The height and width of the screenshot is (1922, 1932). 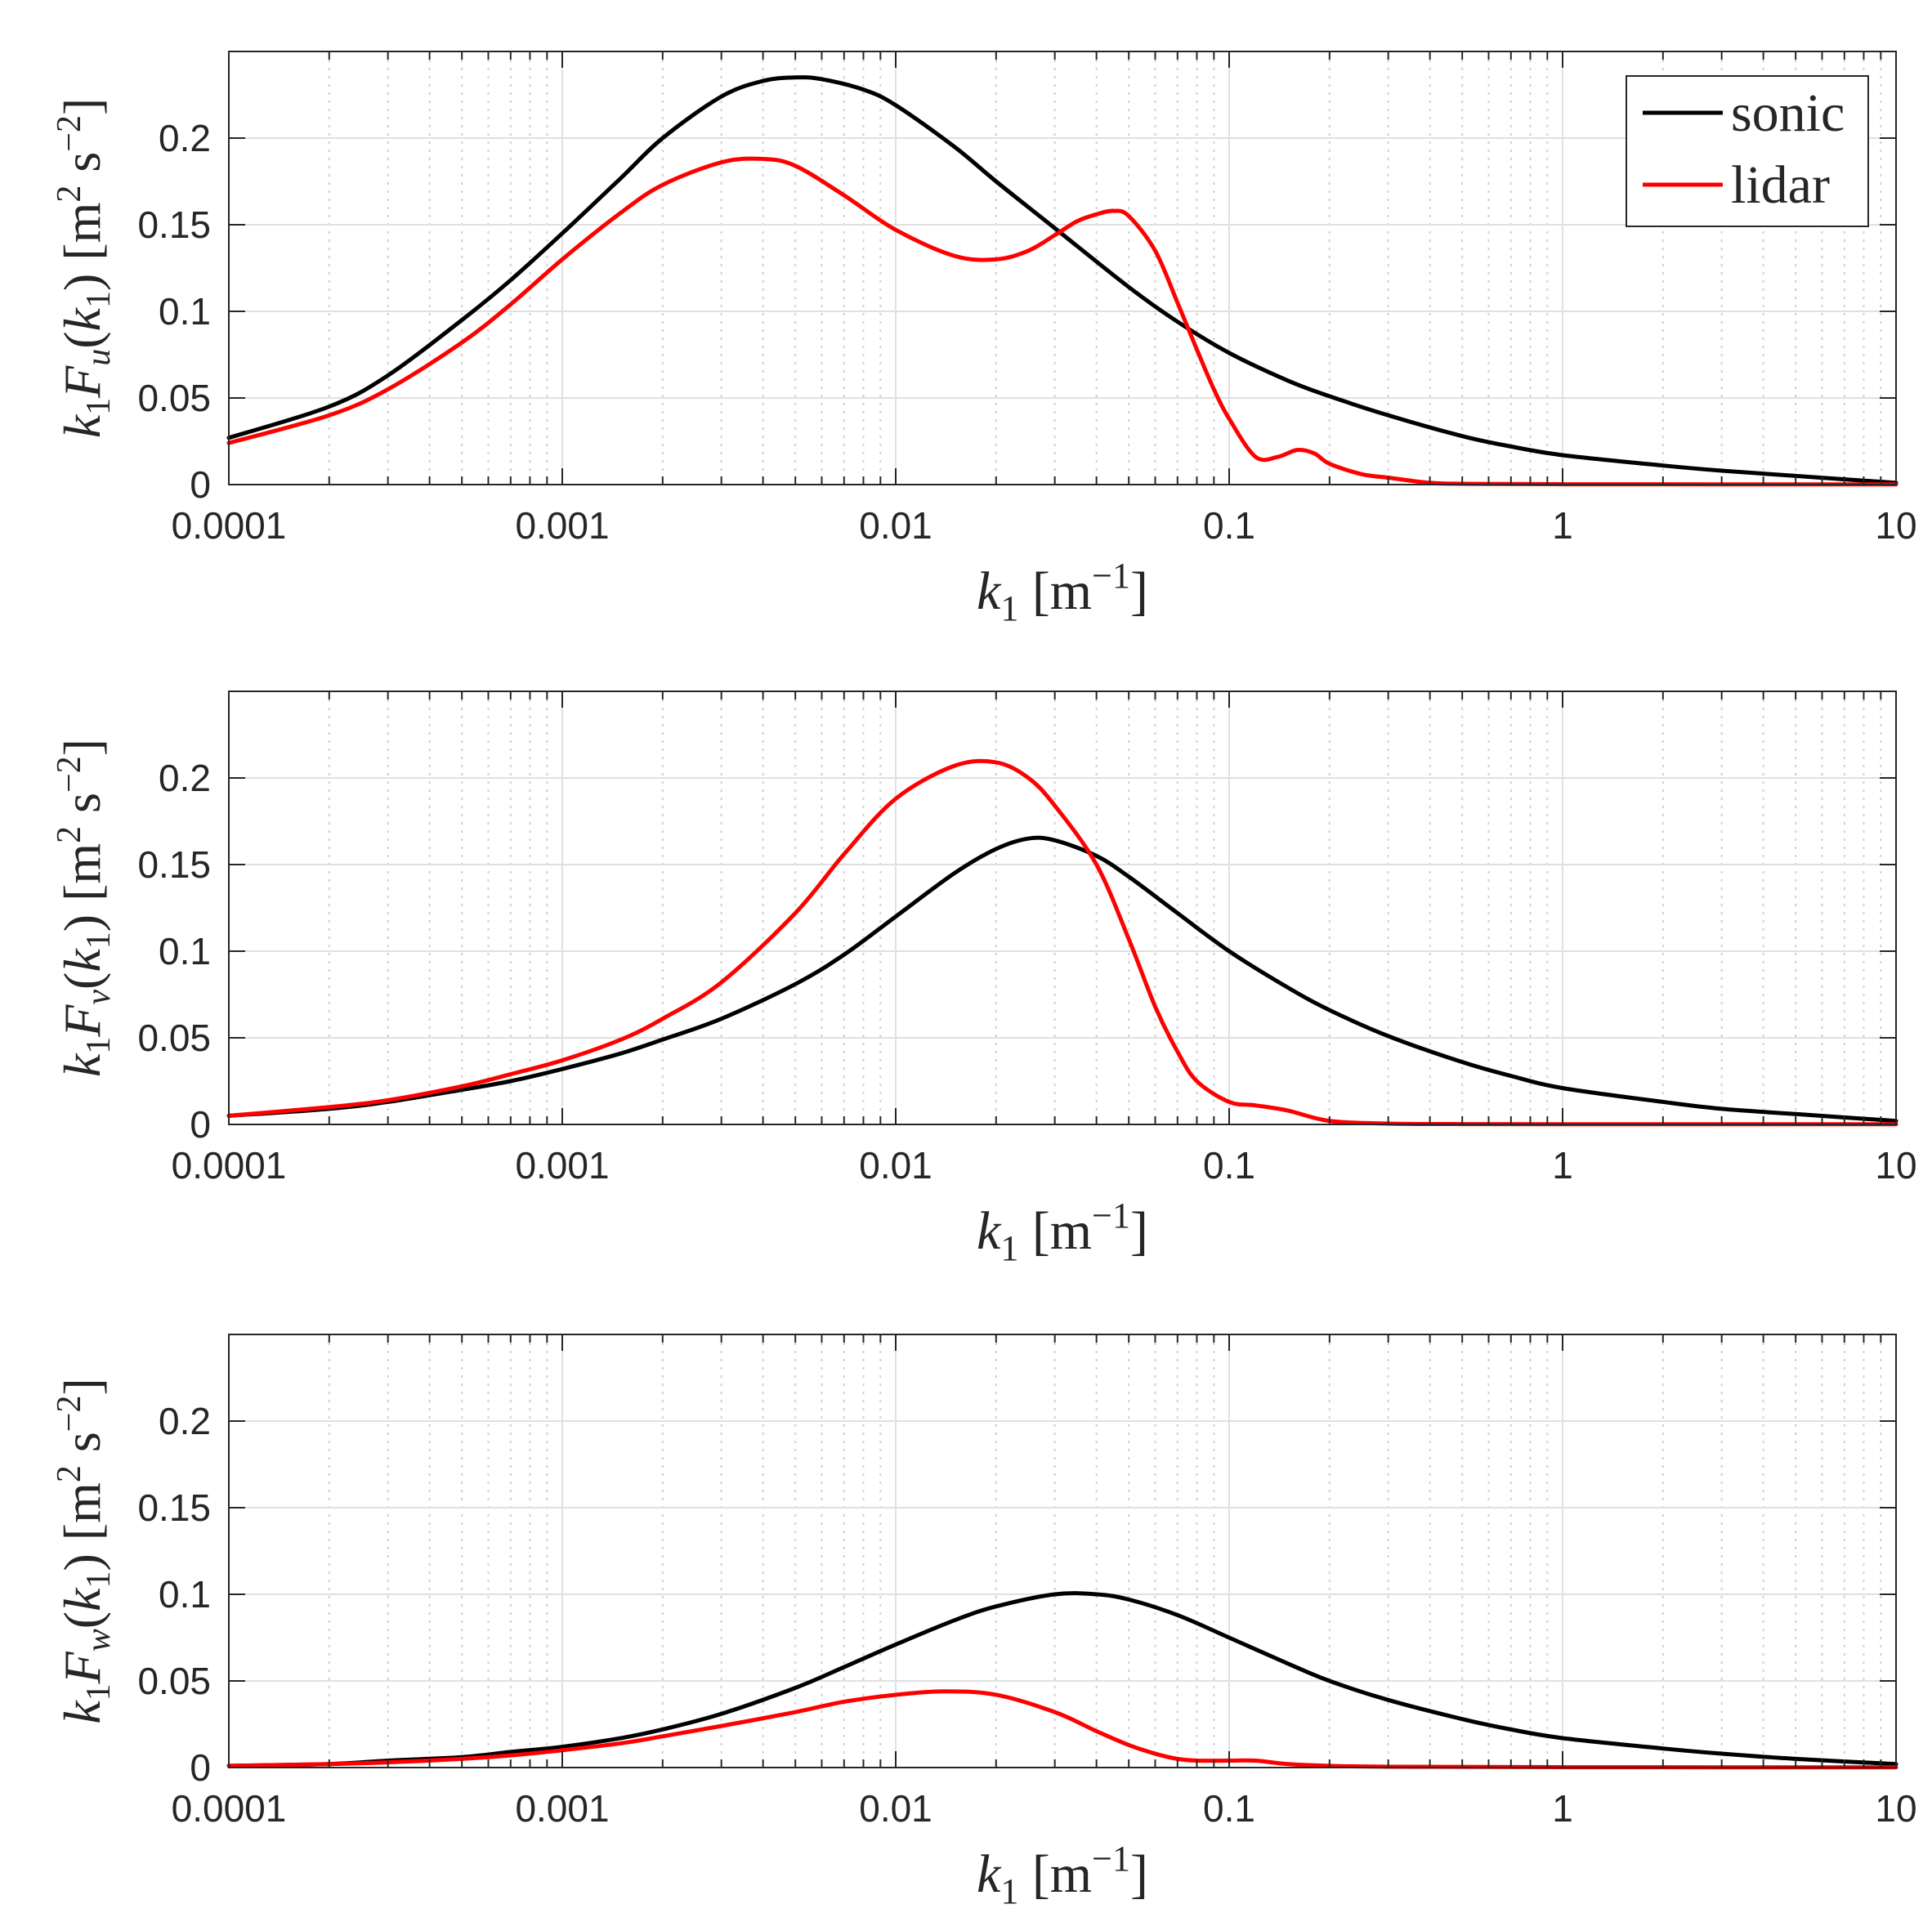 I want to click on panel-v-x-tick-label: 0.0001, so click(x=229, y=1165).